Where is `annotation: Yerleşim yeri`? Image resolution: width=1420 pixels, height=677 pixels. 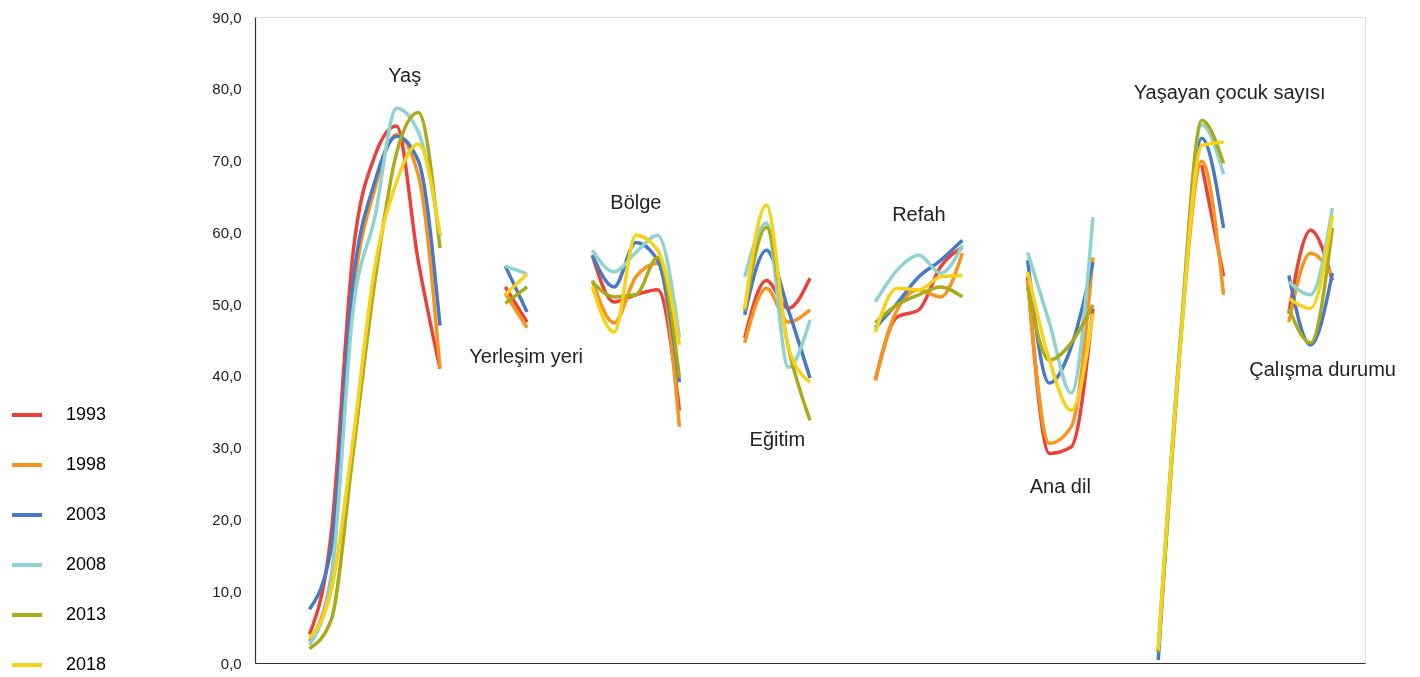 annotation: Yerleşim yeri is located at coordinates (526, 356).